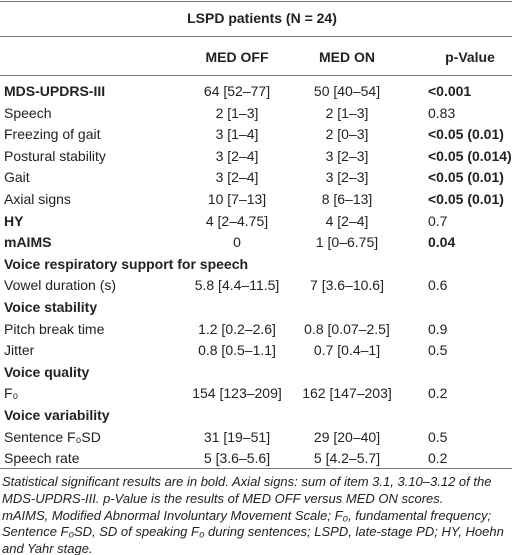  What do you see at coordinates (347, 199) in the screenshot?
I see `cell: 8 [6–13]` at bounding box center [347, 199].